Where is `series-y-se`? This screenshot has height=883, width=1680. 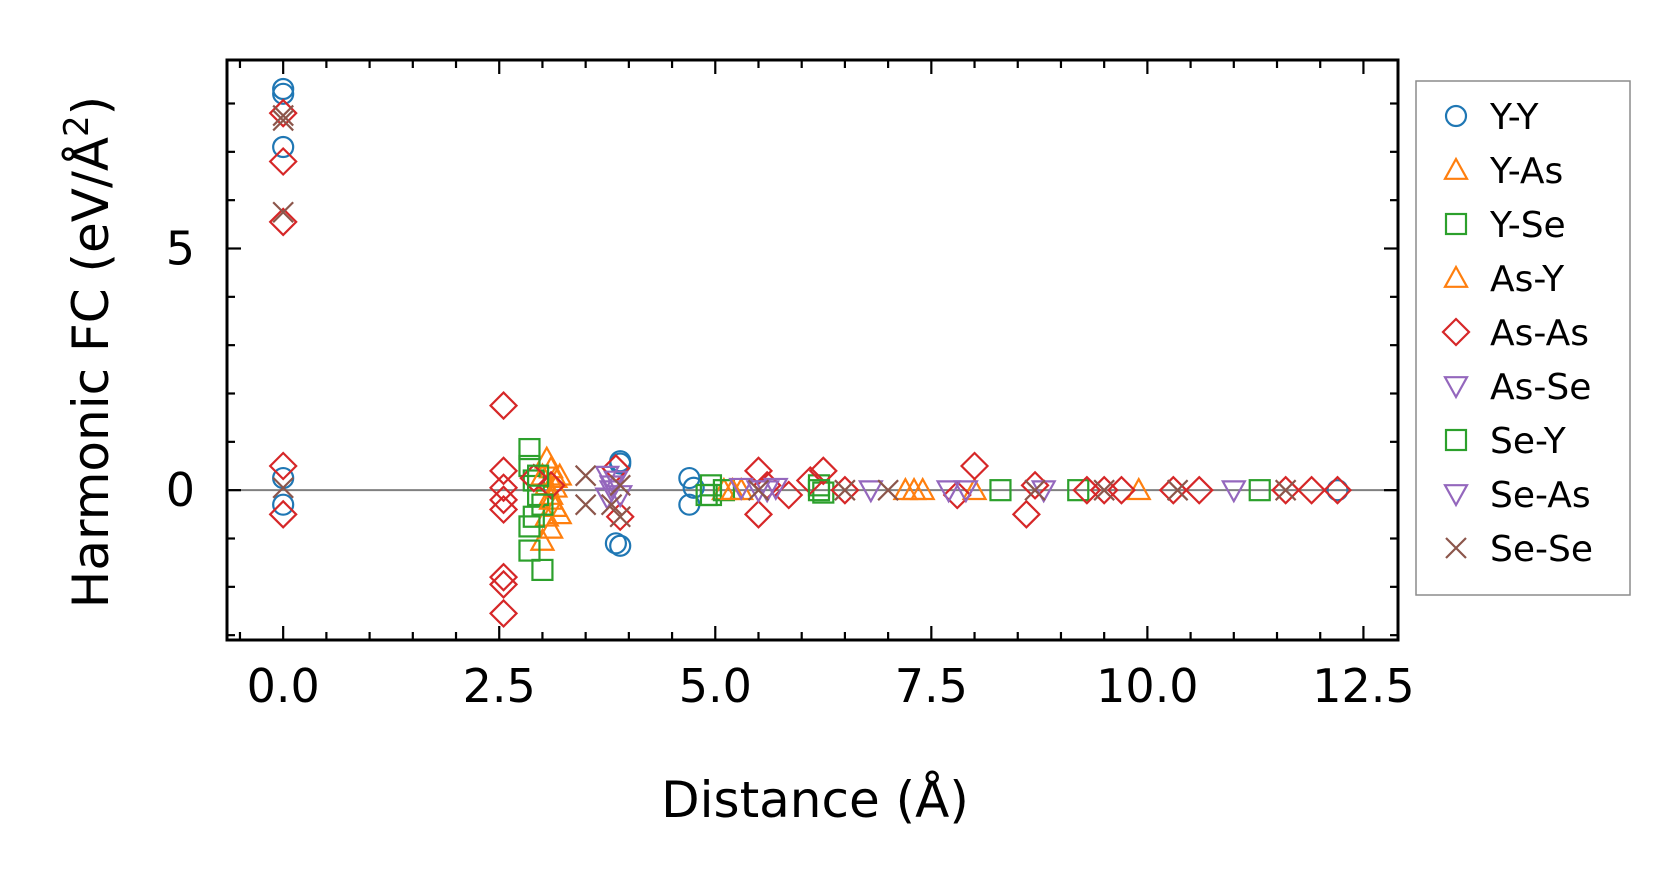
series-y-se is located at coordinates (804, 509).